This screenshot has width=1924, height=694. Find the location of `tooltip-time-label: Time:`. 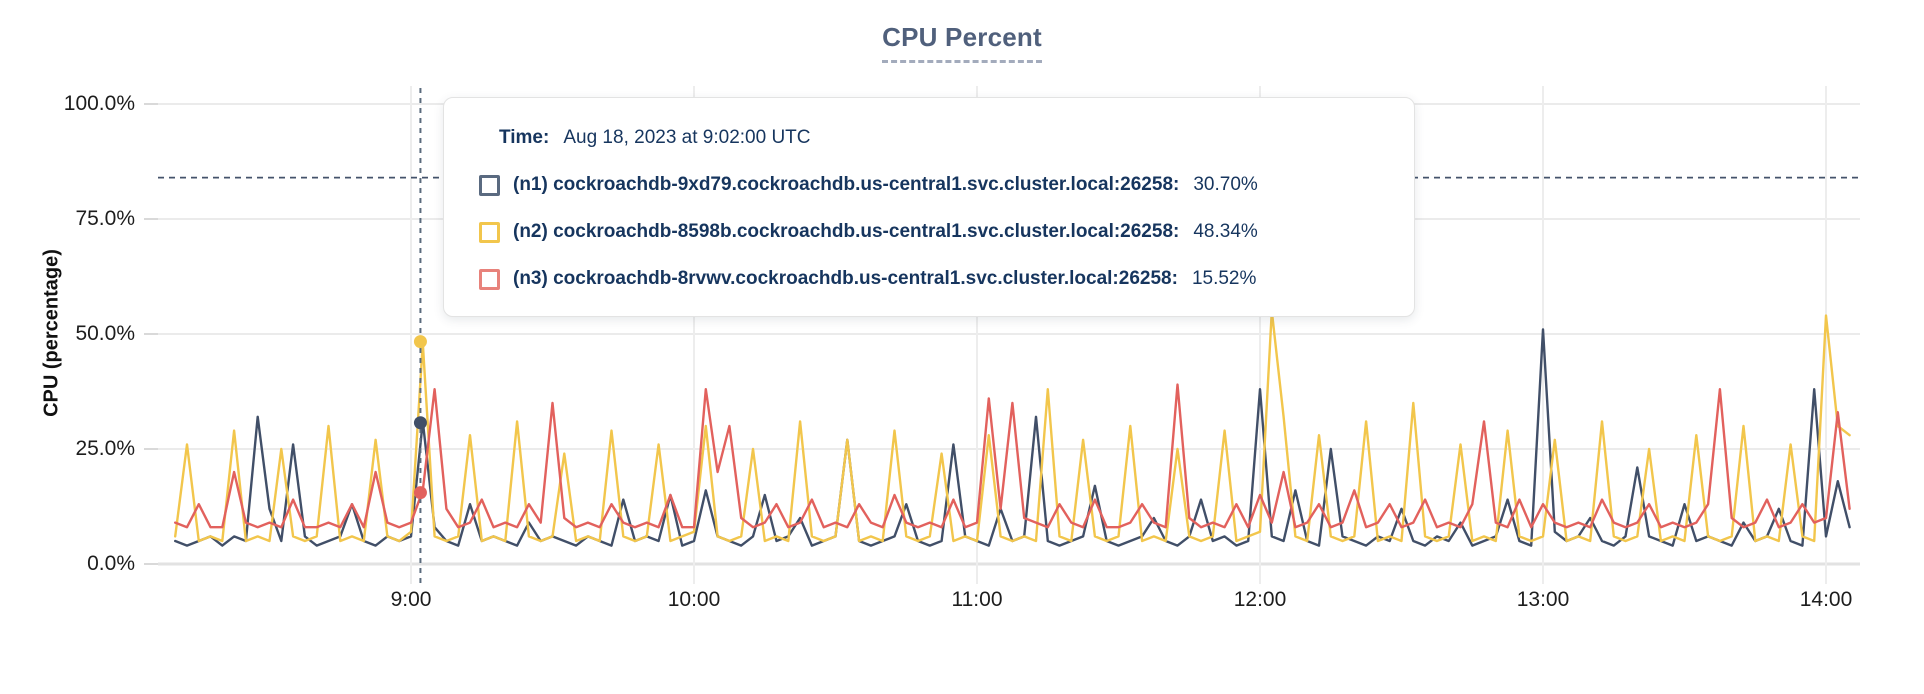

tooltip-time-label: Time: is located at coordinates (524, 137).